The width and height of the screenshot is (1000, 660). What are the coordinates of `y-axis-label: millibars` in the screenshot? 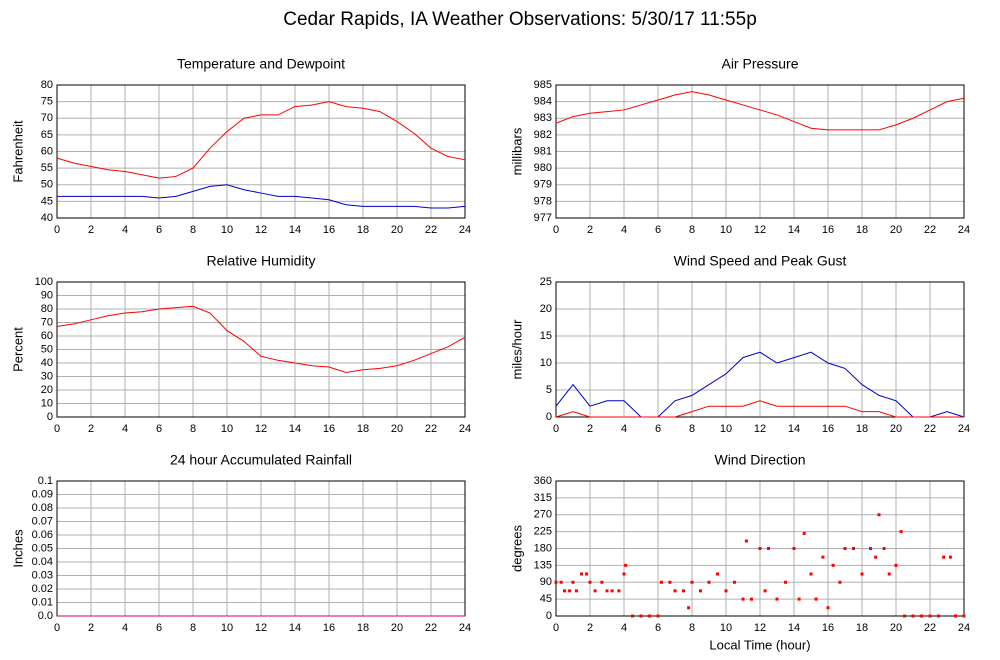 It's located at (516, 151).